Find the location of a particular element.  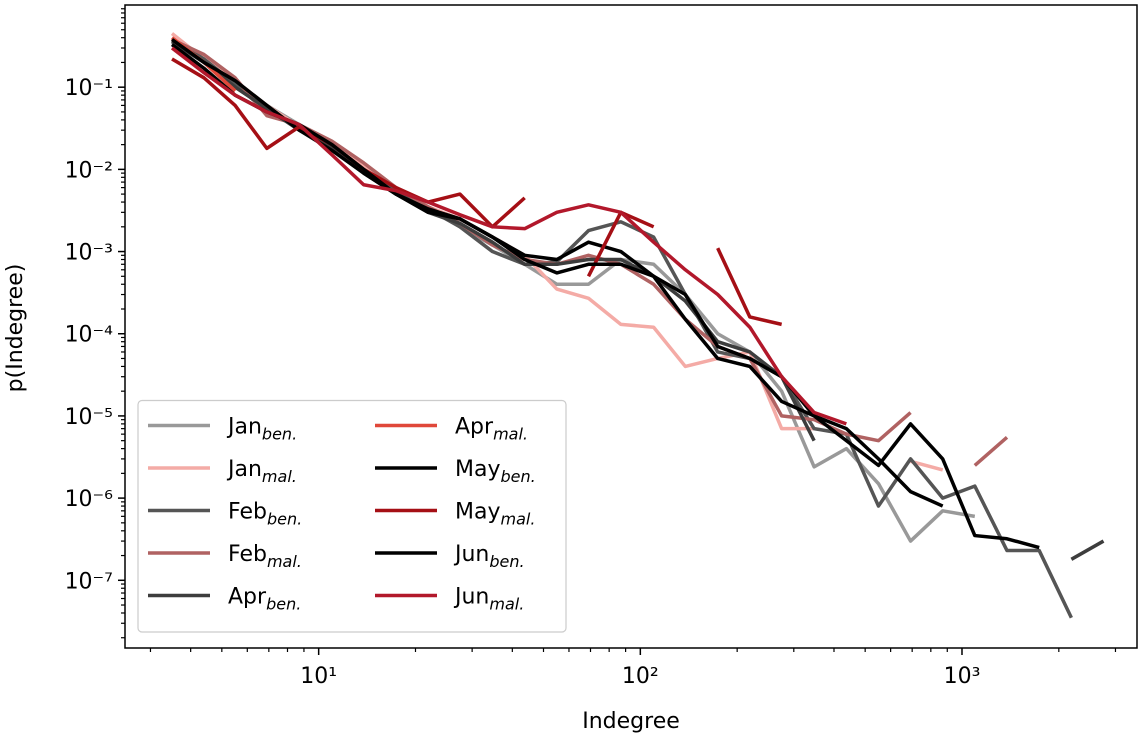

legend-label: Maymal. is located at coordinates (495, 514).